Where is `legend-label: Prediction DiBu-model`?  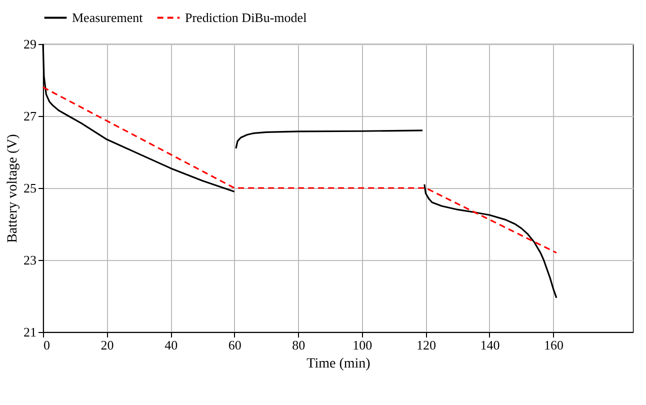 legend-label: Prediction DiBu-model is located at coordinates (246, 17).